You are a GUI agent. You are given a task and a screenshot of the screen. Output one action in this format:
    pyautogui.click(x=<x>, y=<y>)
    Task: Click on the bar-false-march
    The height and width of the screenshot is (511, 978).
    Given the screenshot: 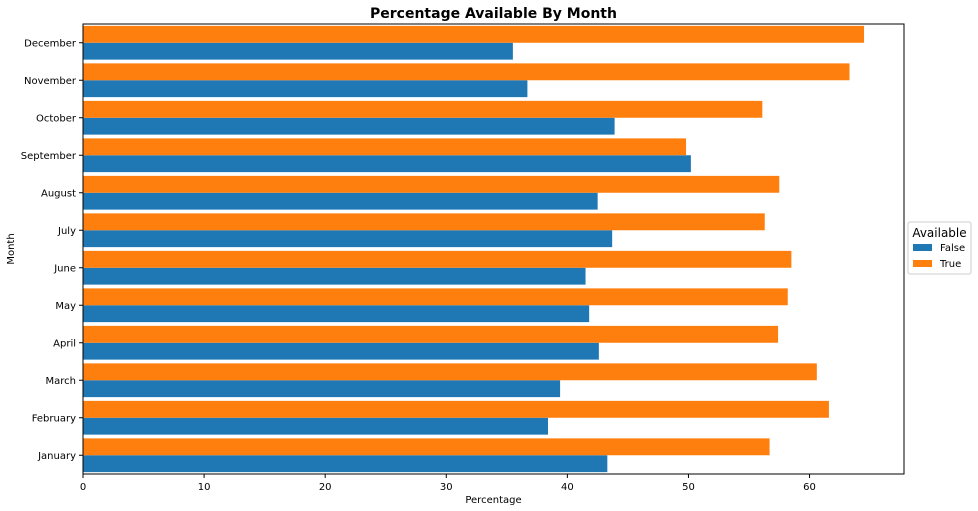 What is the action you would take?
    pyautogui.click(x=322, y=389)
    